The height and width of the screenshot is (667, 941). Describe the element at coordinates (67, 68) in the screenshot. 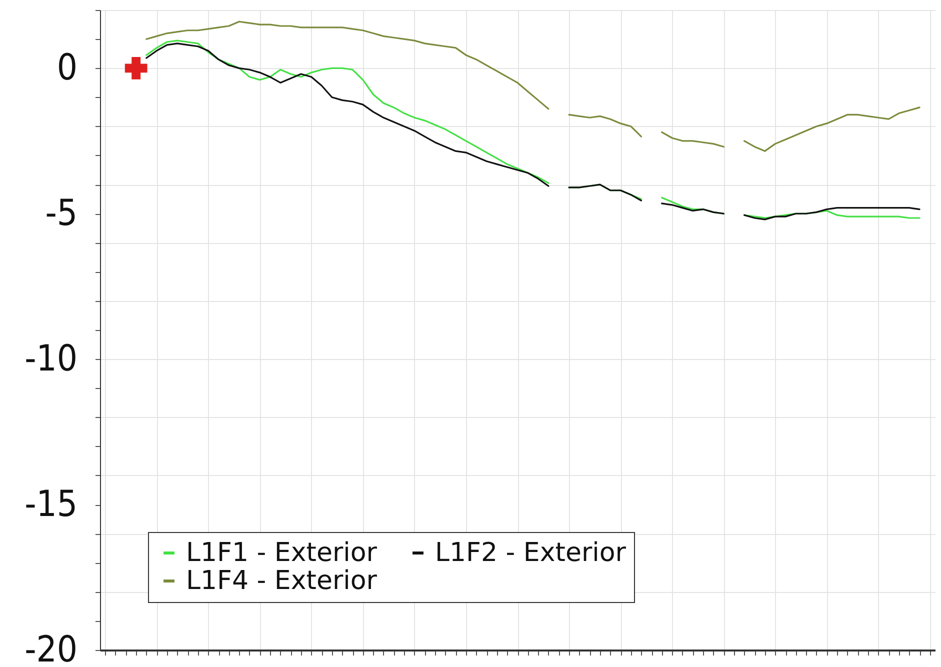

I see `y-tick-label: 0` at that location.